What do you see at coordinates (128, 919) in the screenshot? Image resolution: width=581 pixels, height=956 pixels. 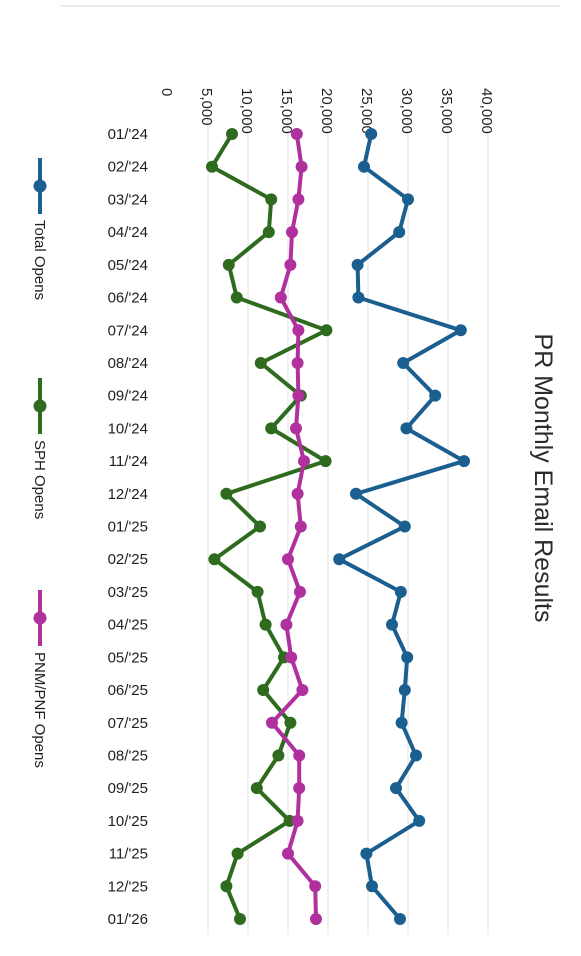 I see `category-tick-label: 01/'26` at bounding box center [128, 919].